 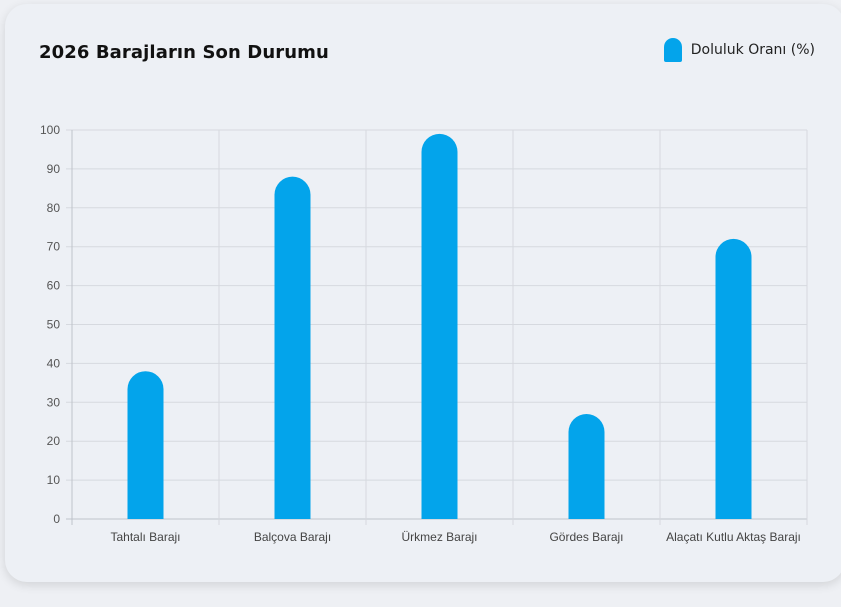 I want to click on x-tick-label: Gördes Barajı, so click(x=586, y=537).